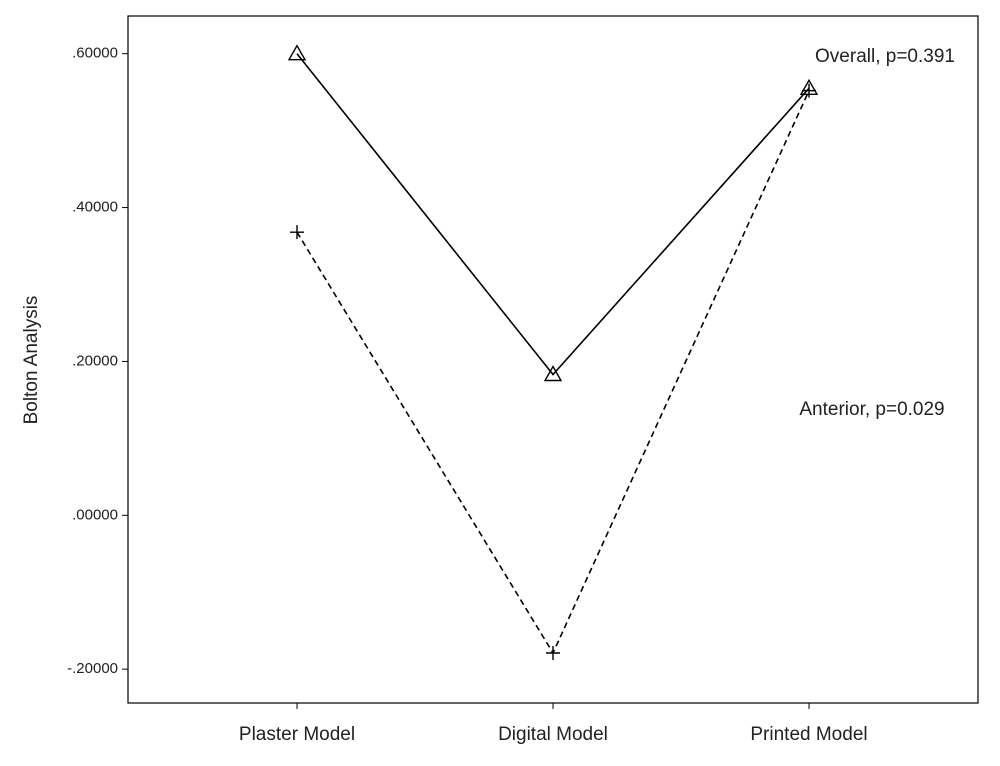 The width and height of the screenshot is (1000, 766). Describe the element at coordinates (808, 734) in the screenshot. I see `x-tick-label: Printed Model` at that location.